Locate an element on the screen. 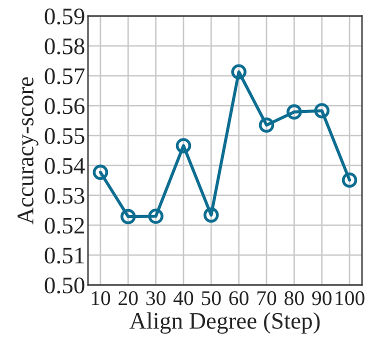  y-tick-label: 0.50 is located at coordinates (64, 285).